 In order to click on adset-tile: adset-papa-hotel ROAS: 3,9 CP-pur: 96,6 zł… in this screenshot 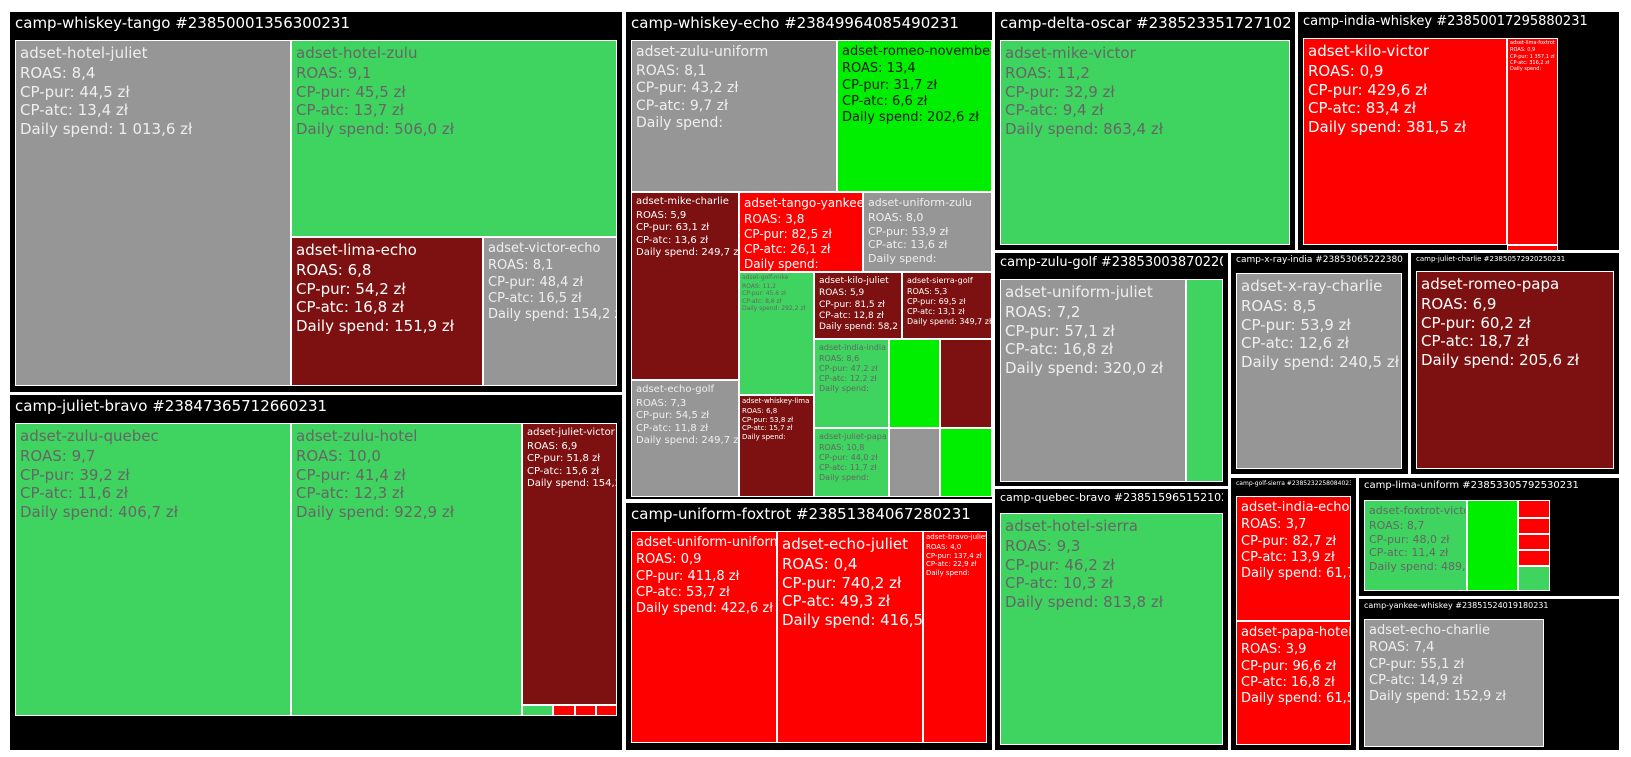, I will do `click(1293, 683)`.